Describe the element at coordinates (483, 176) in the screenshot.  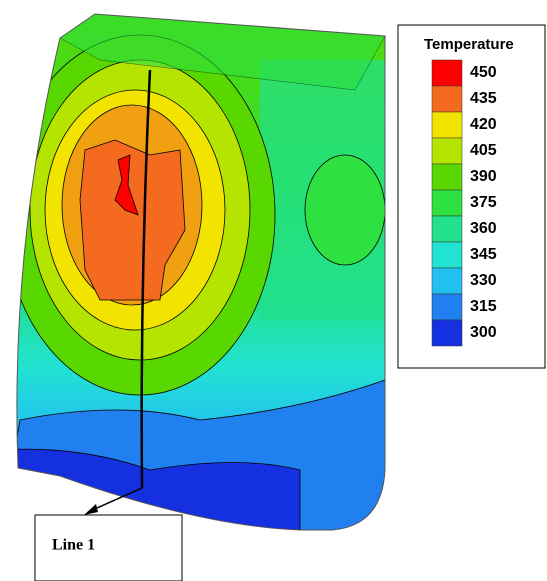
I see `legend-label: 390` at that location.